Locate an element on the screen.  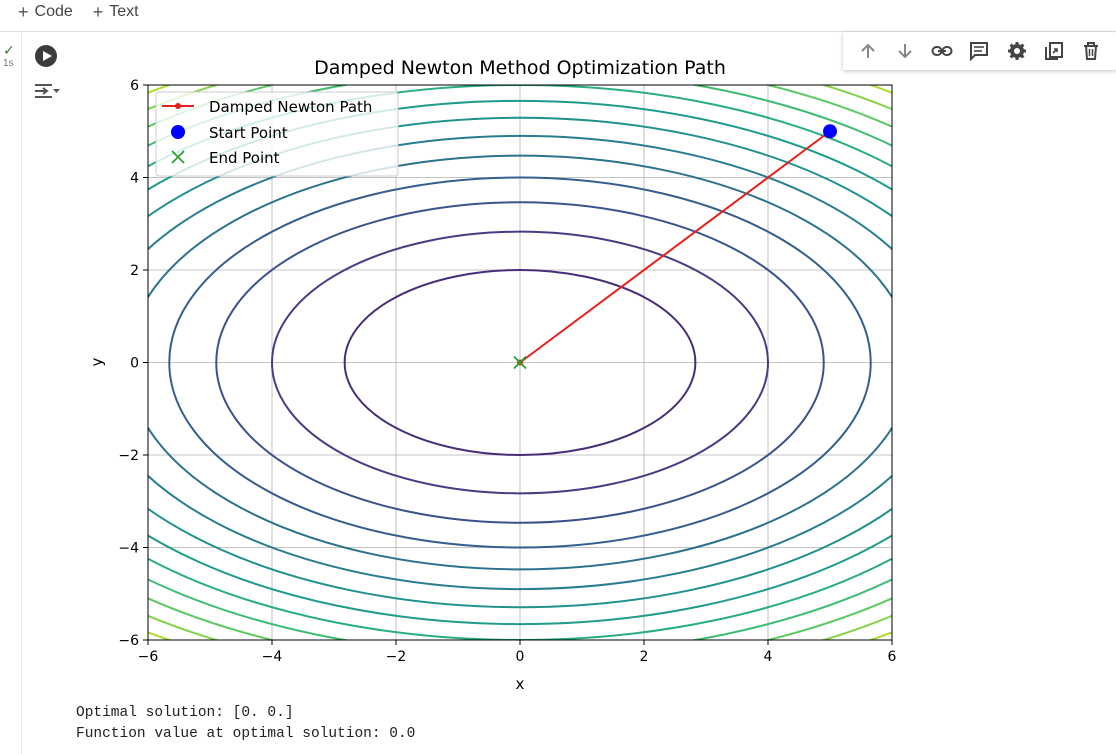
y-axis-label: y is located at coordinates (97, 361).